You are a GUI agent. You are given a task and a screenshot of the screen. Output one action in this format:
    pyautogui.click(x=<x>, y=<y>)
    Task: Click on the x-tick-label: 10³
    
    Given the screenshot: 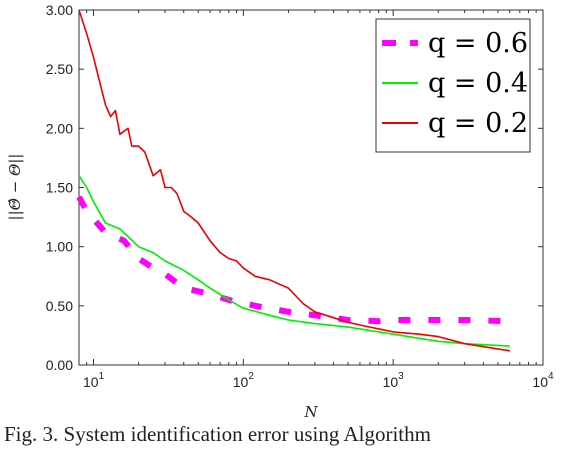 What is the action you would take?
    pyautogui.click(x=394, y=380)
    